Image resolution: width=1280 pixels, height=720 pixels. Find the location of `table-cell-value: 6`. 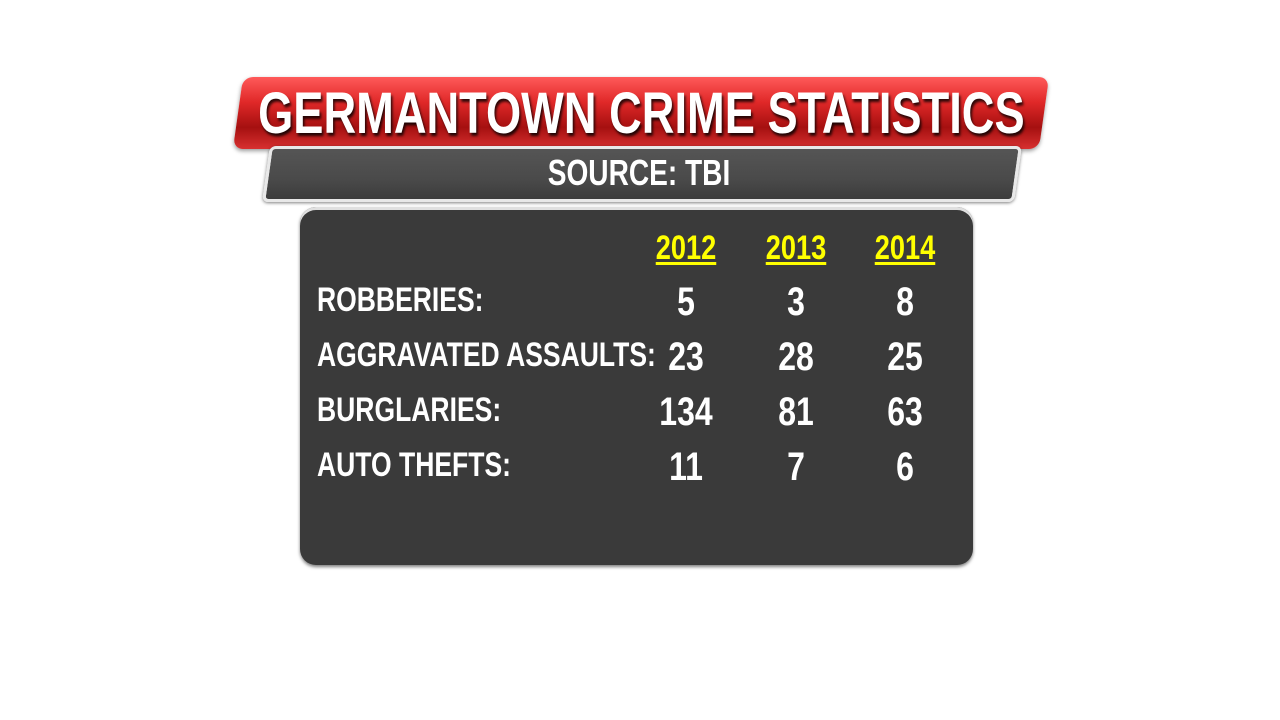

table-cell-value: 6 is located at coordinates (905, 467).